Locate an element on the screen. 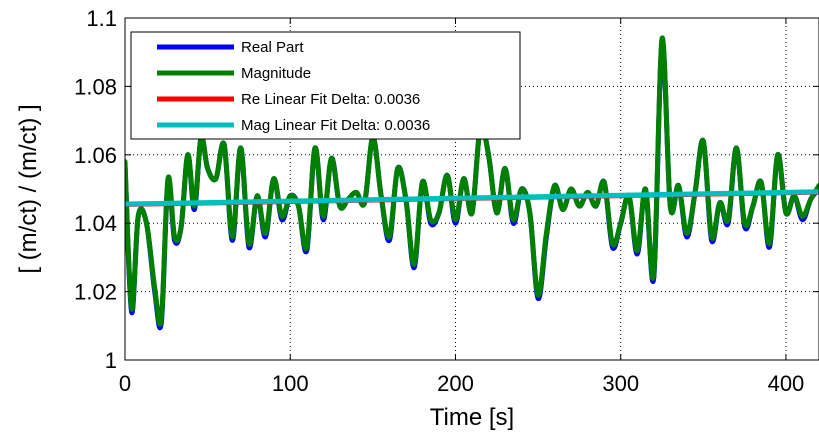 This screenshot has width=819, height=443. y-tick-label: 1.02 is located at coordinates (95, 292).